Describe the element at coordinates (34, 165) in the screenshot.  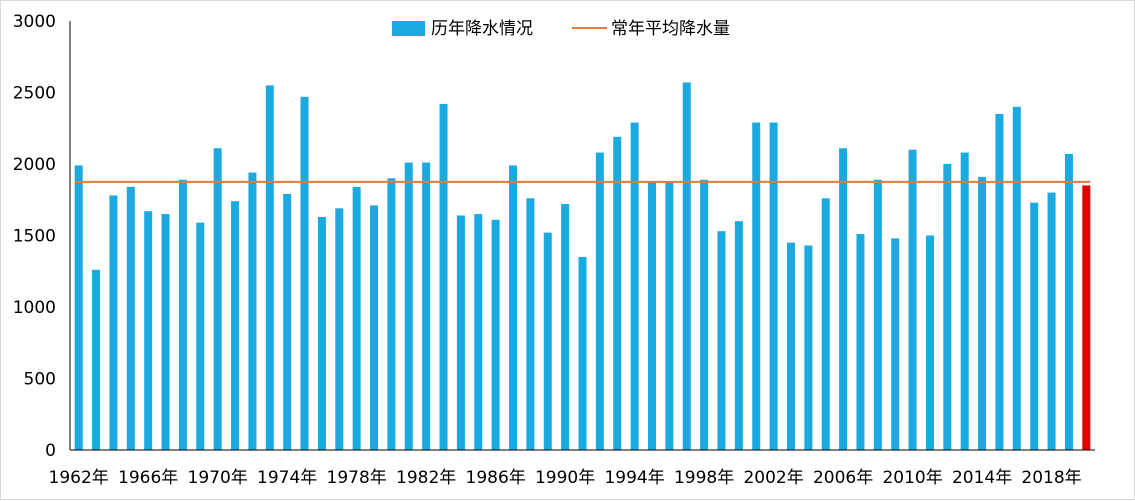
I see `y-tick-label: 2000` at that location.